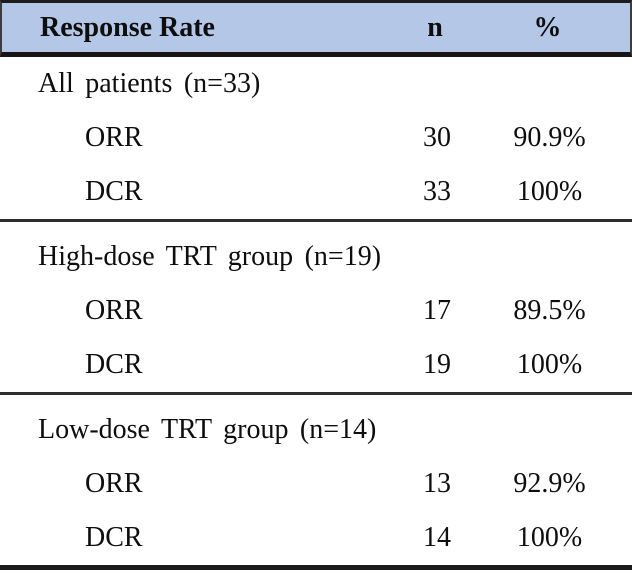  Describe the element at coordinates (437, 483) in the screenshot. I see `n-value: 13` at that location.